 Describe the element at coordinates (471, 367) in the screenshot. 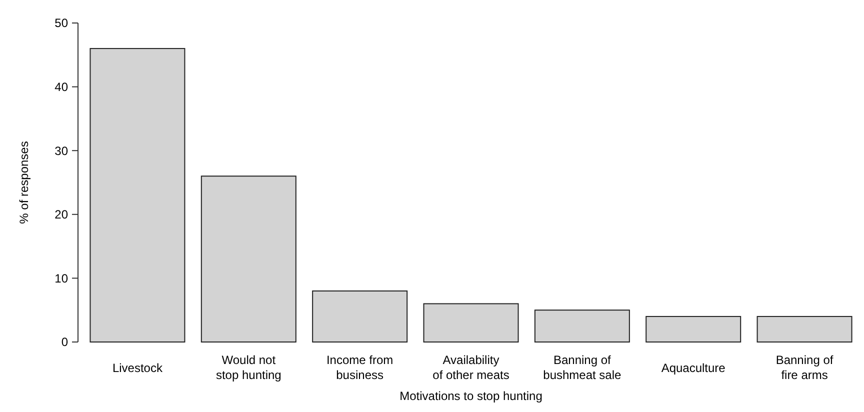

I see `x-tick-label: Availability of other meats` at that location.